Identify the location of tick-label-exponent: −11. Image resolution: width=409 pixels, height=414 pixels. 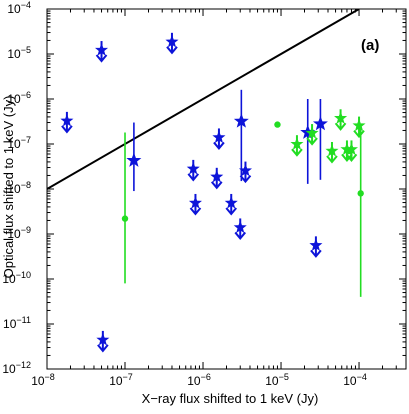
(23, 320).